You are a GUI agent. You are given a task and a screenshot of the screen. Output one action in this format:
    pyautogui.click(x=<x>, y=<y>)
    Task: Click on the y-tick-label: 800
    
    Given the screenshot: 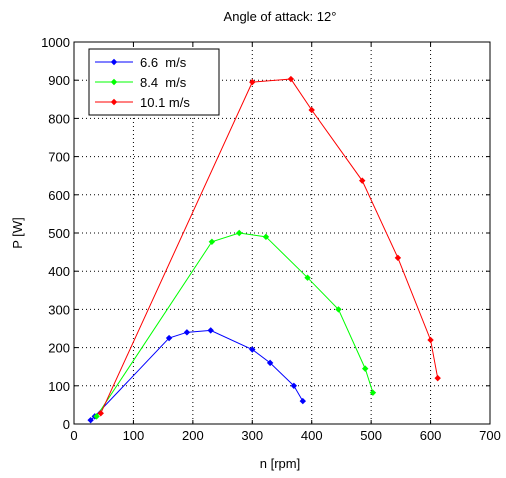 What is the action you would take?
    pyautogui.click(x=59, y=118)
    